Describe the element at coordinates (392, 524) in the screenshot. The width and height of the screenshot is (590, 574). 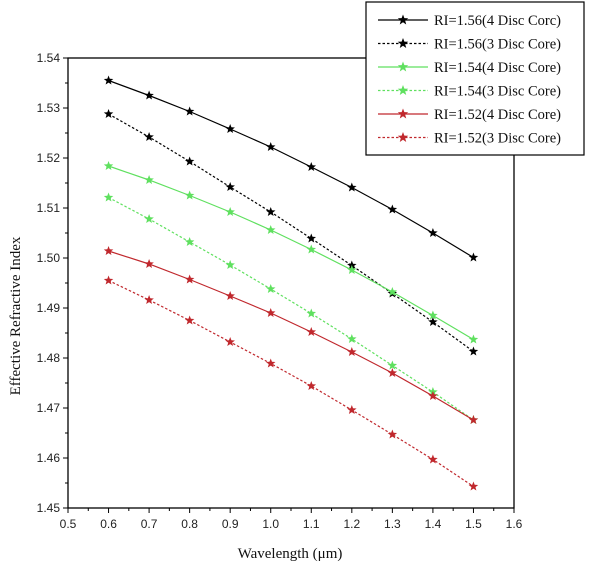
I see `x-tick-label: 1.3` at that location.